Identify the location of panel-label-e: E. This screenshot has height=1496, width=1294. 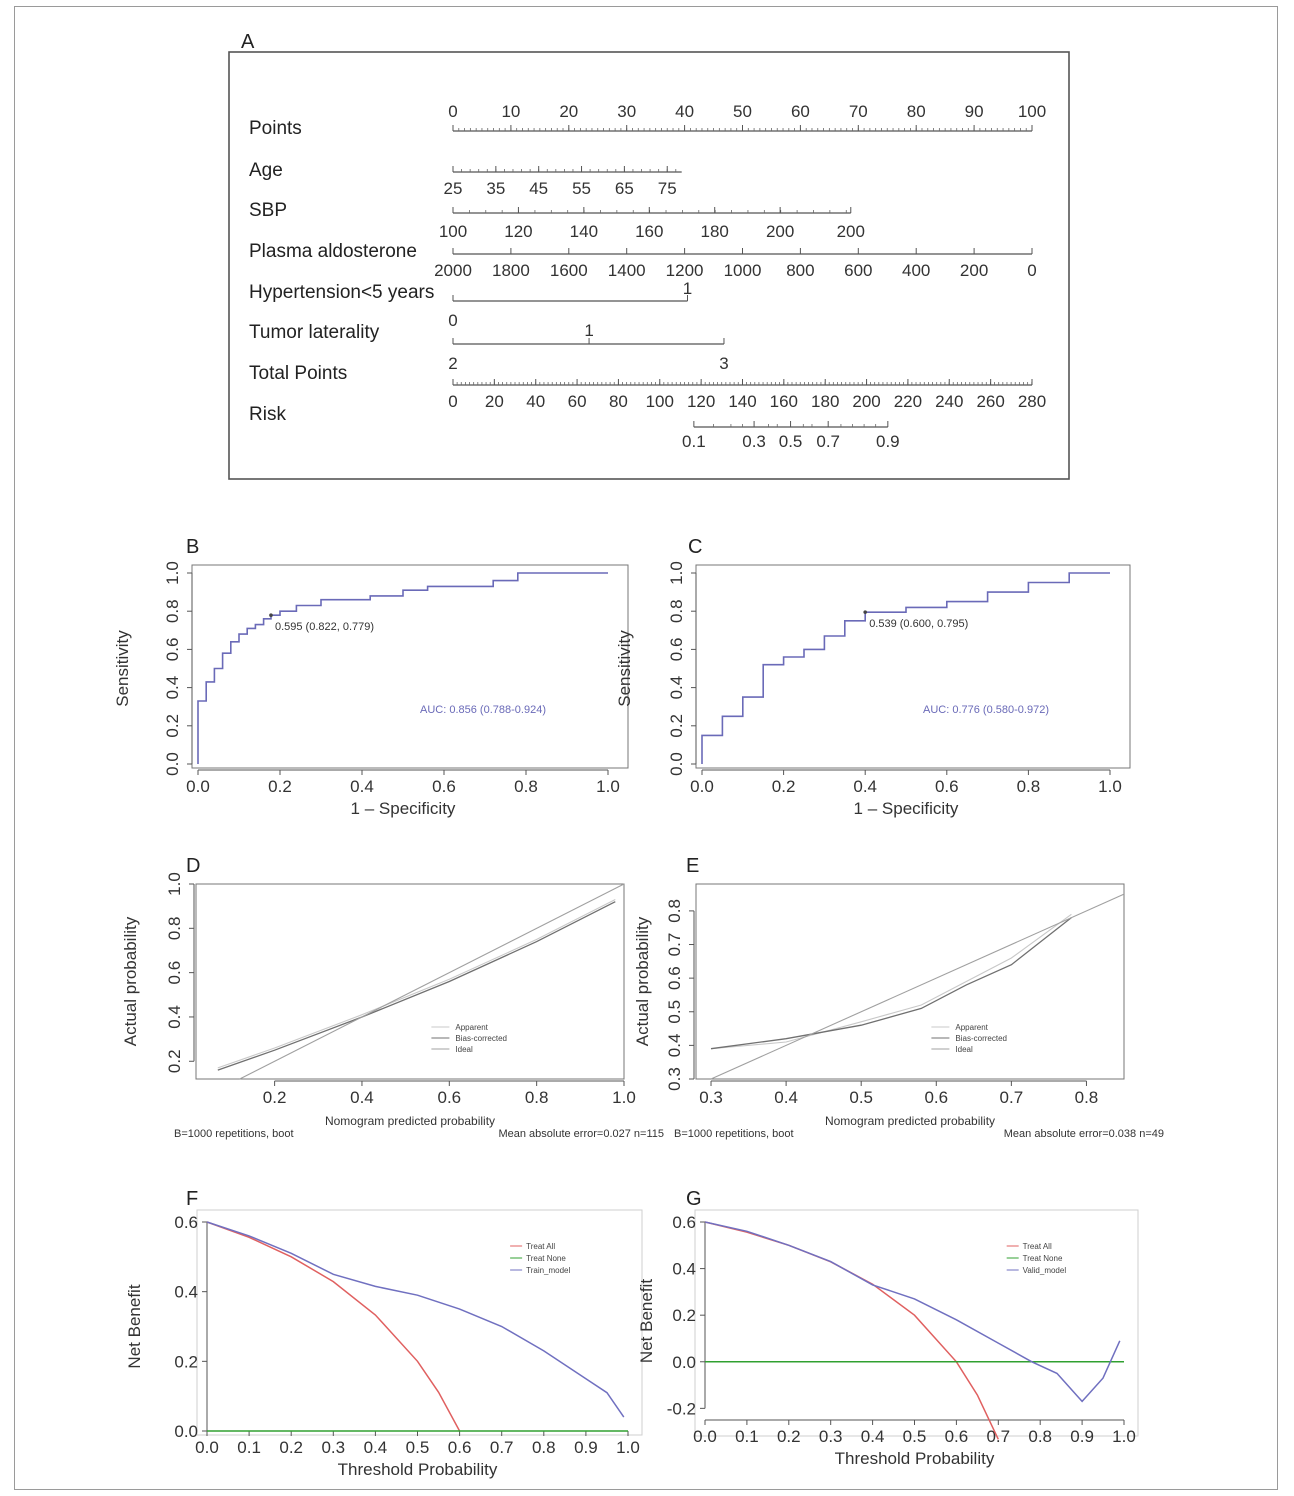
(692, 866).